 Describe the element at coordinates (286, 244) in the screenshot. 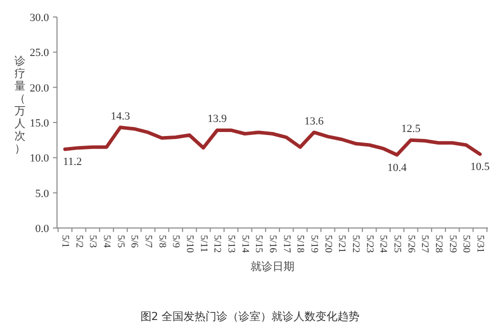

I see `x-tick-label: 5/17` at that location.